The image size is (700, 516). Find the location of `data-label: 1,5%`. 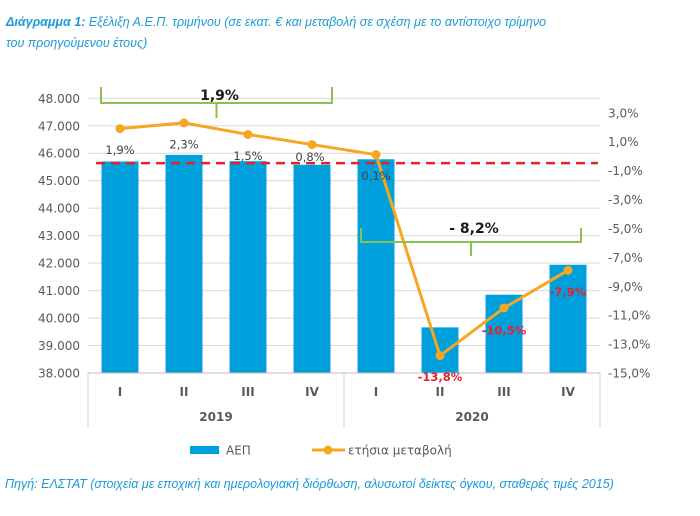

data-label: 1,5% is located at coordinates (247, 156).